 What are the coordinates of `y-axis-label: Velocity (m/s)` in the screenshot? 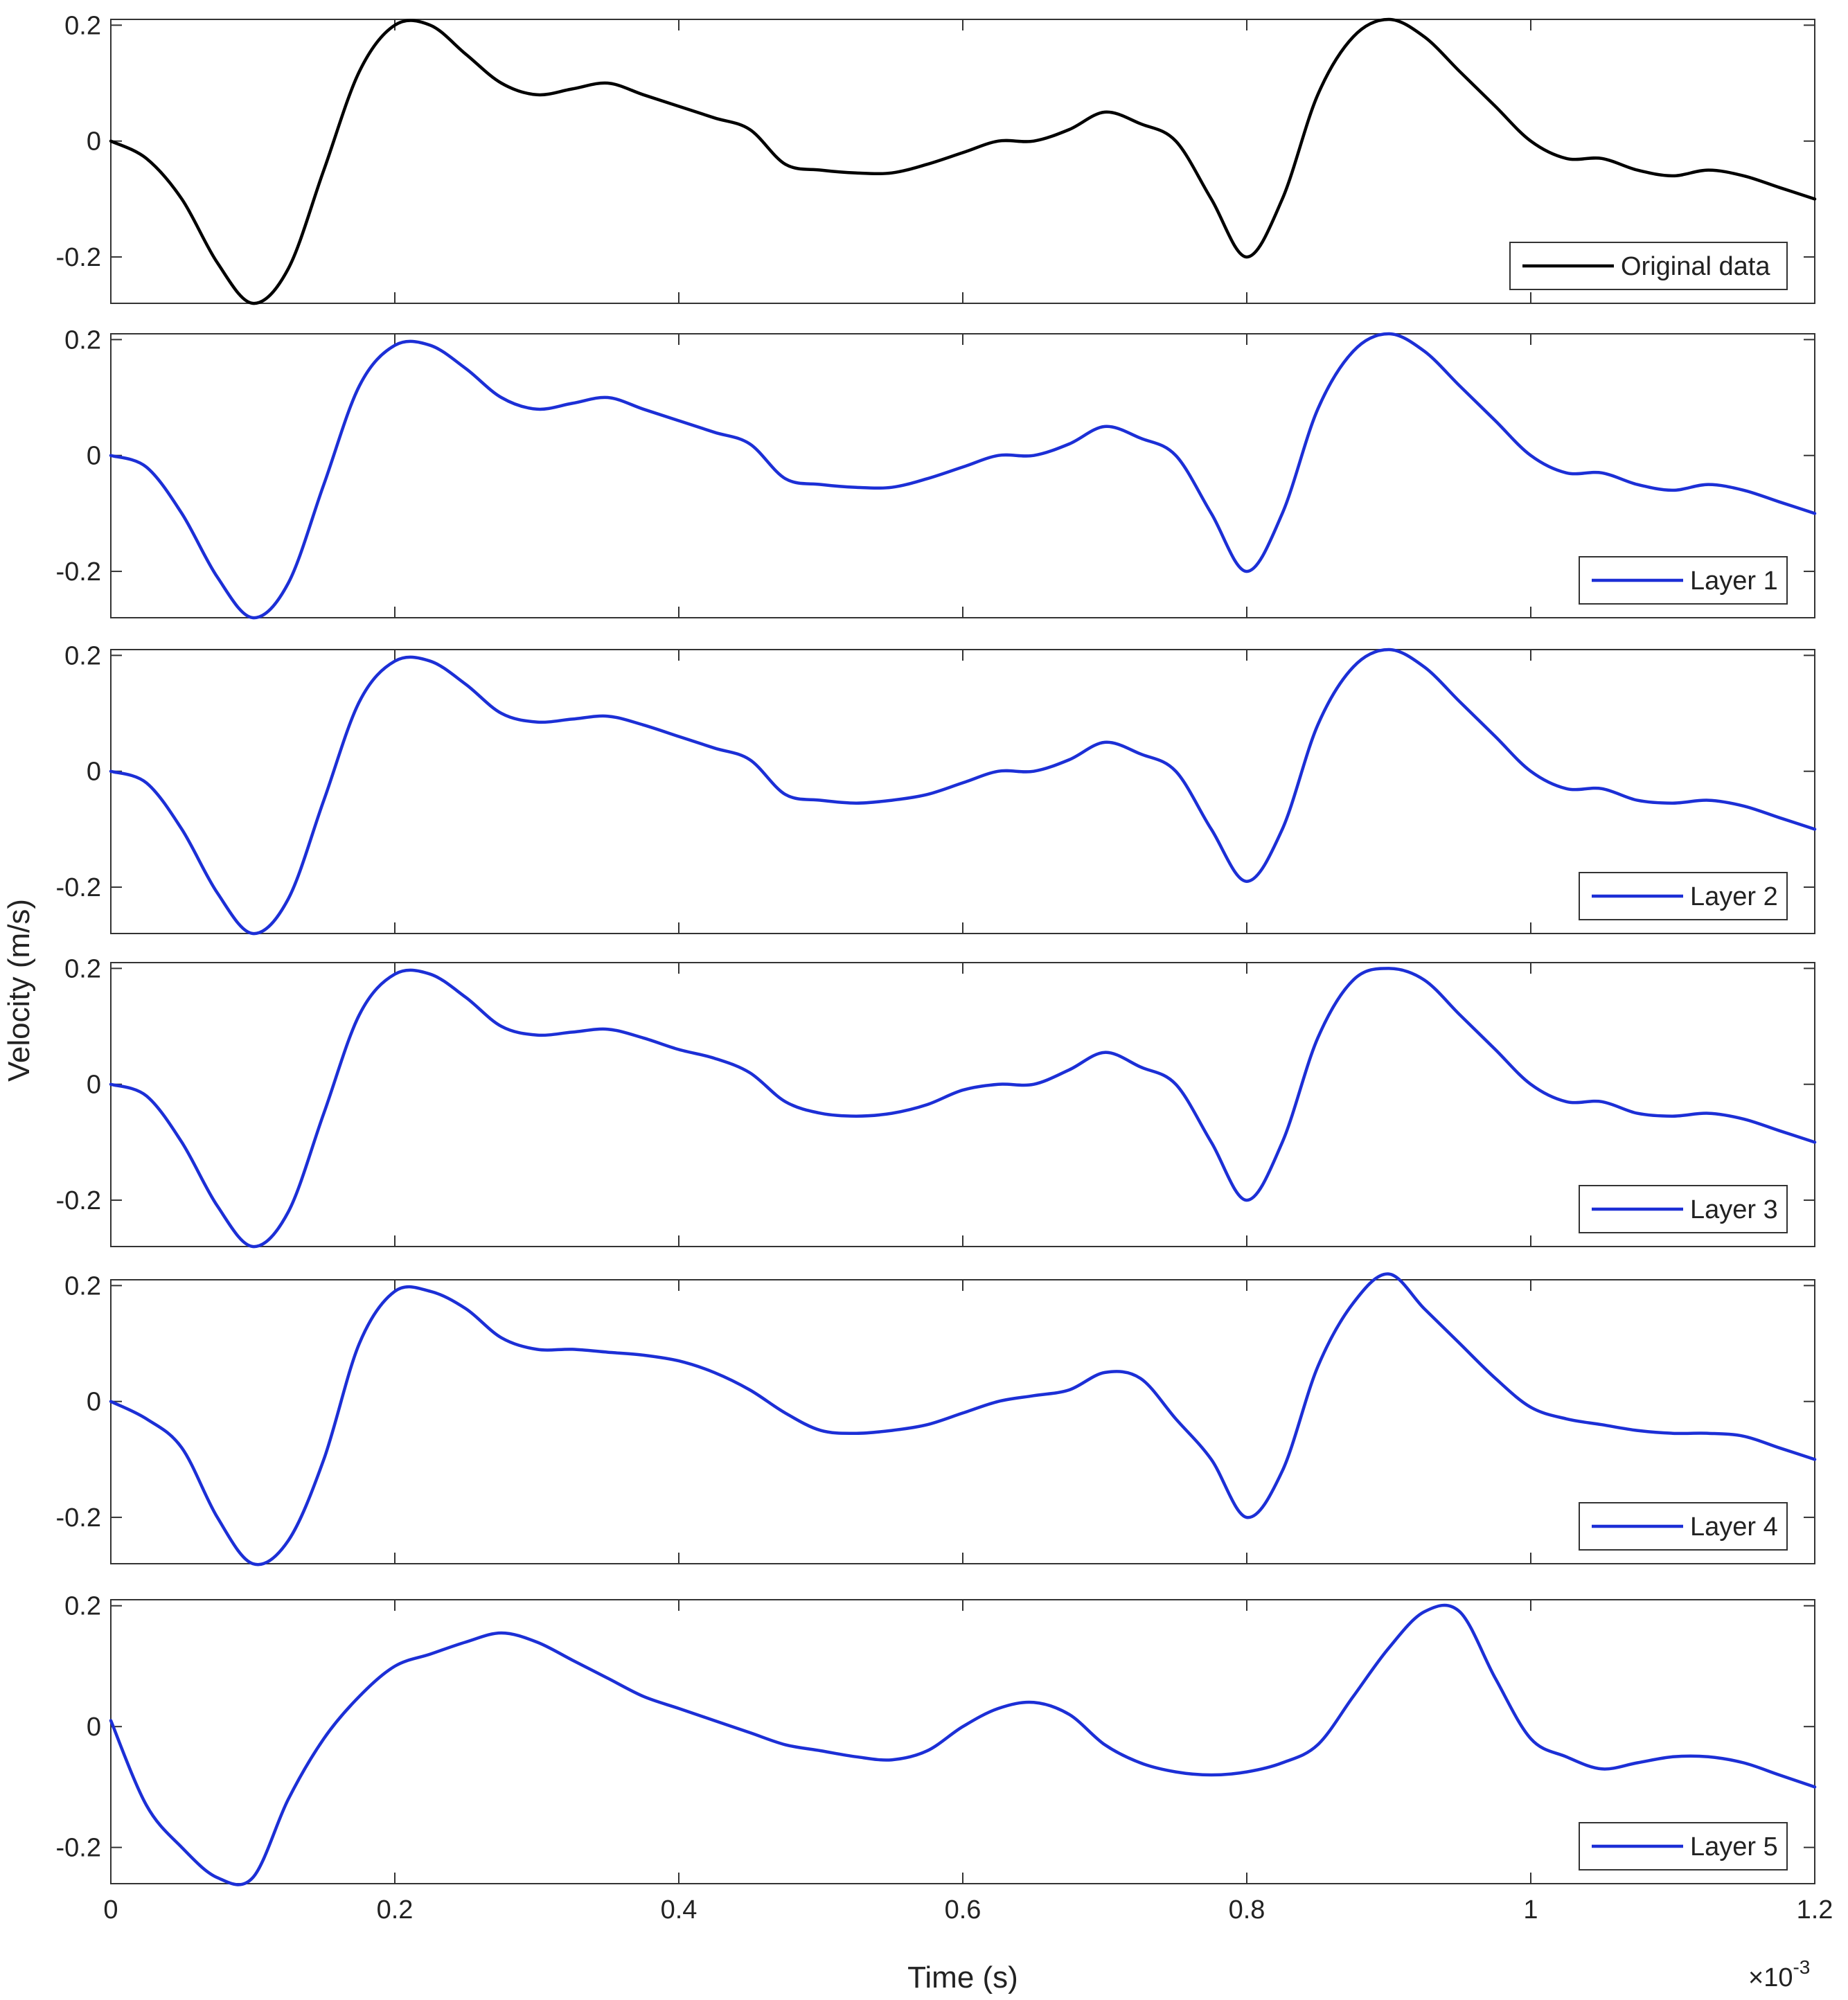 It's located at (19, 990).